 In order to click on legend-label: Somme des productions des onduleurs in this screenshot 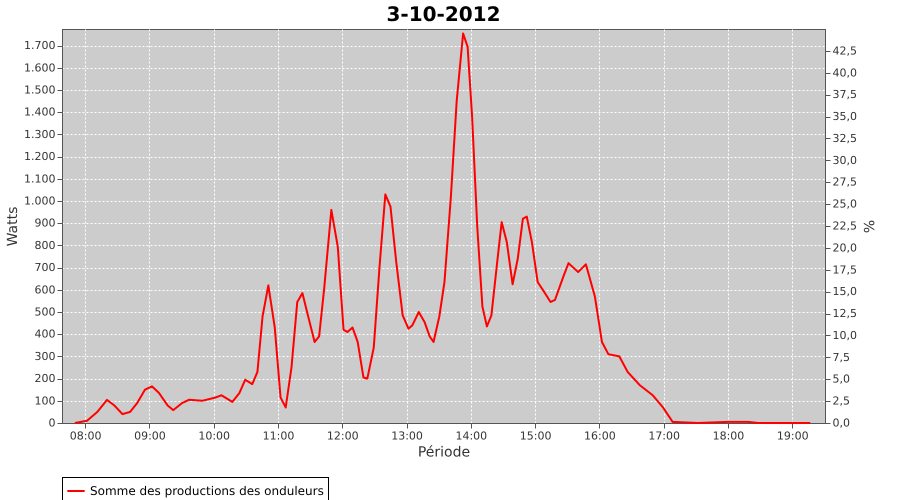, I will do `click(207, 491)`.